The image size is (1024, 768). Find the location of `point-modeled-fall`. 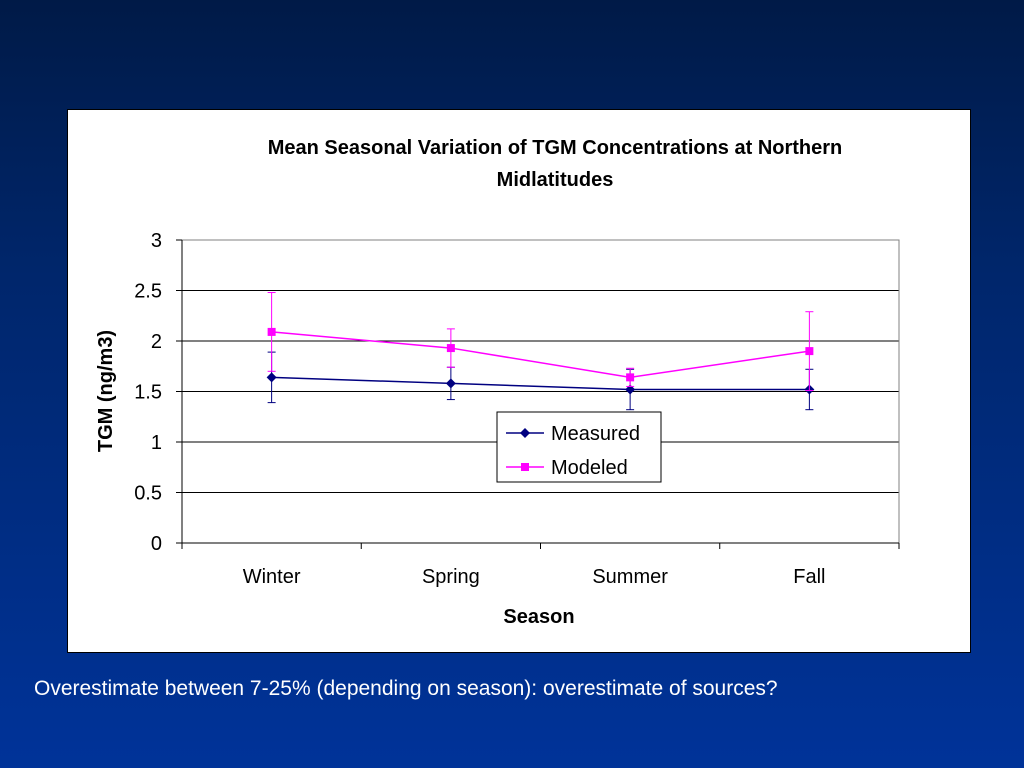

point-modeled-fall is located at coordinates (809, 351).